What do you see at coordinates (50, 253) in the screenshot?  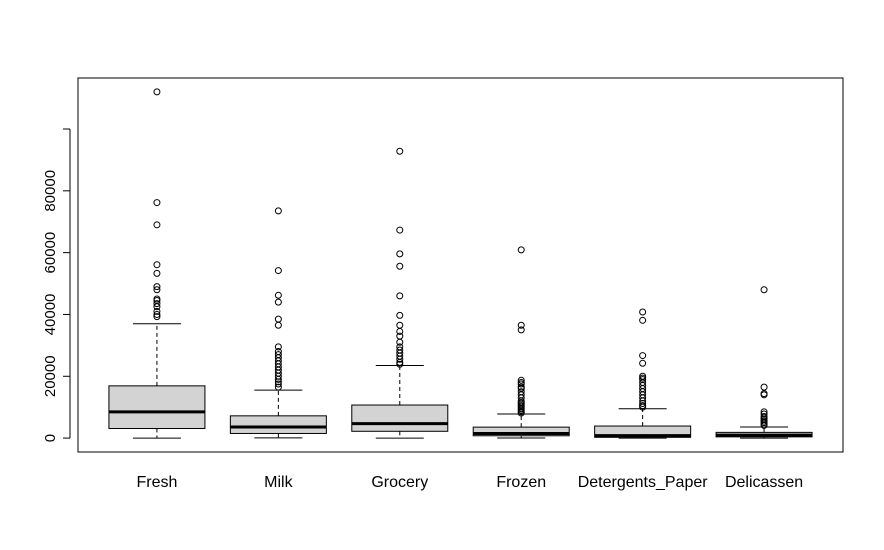 I see `y-tick-label: 60000` at bounding box center [50, 253].